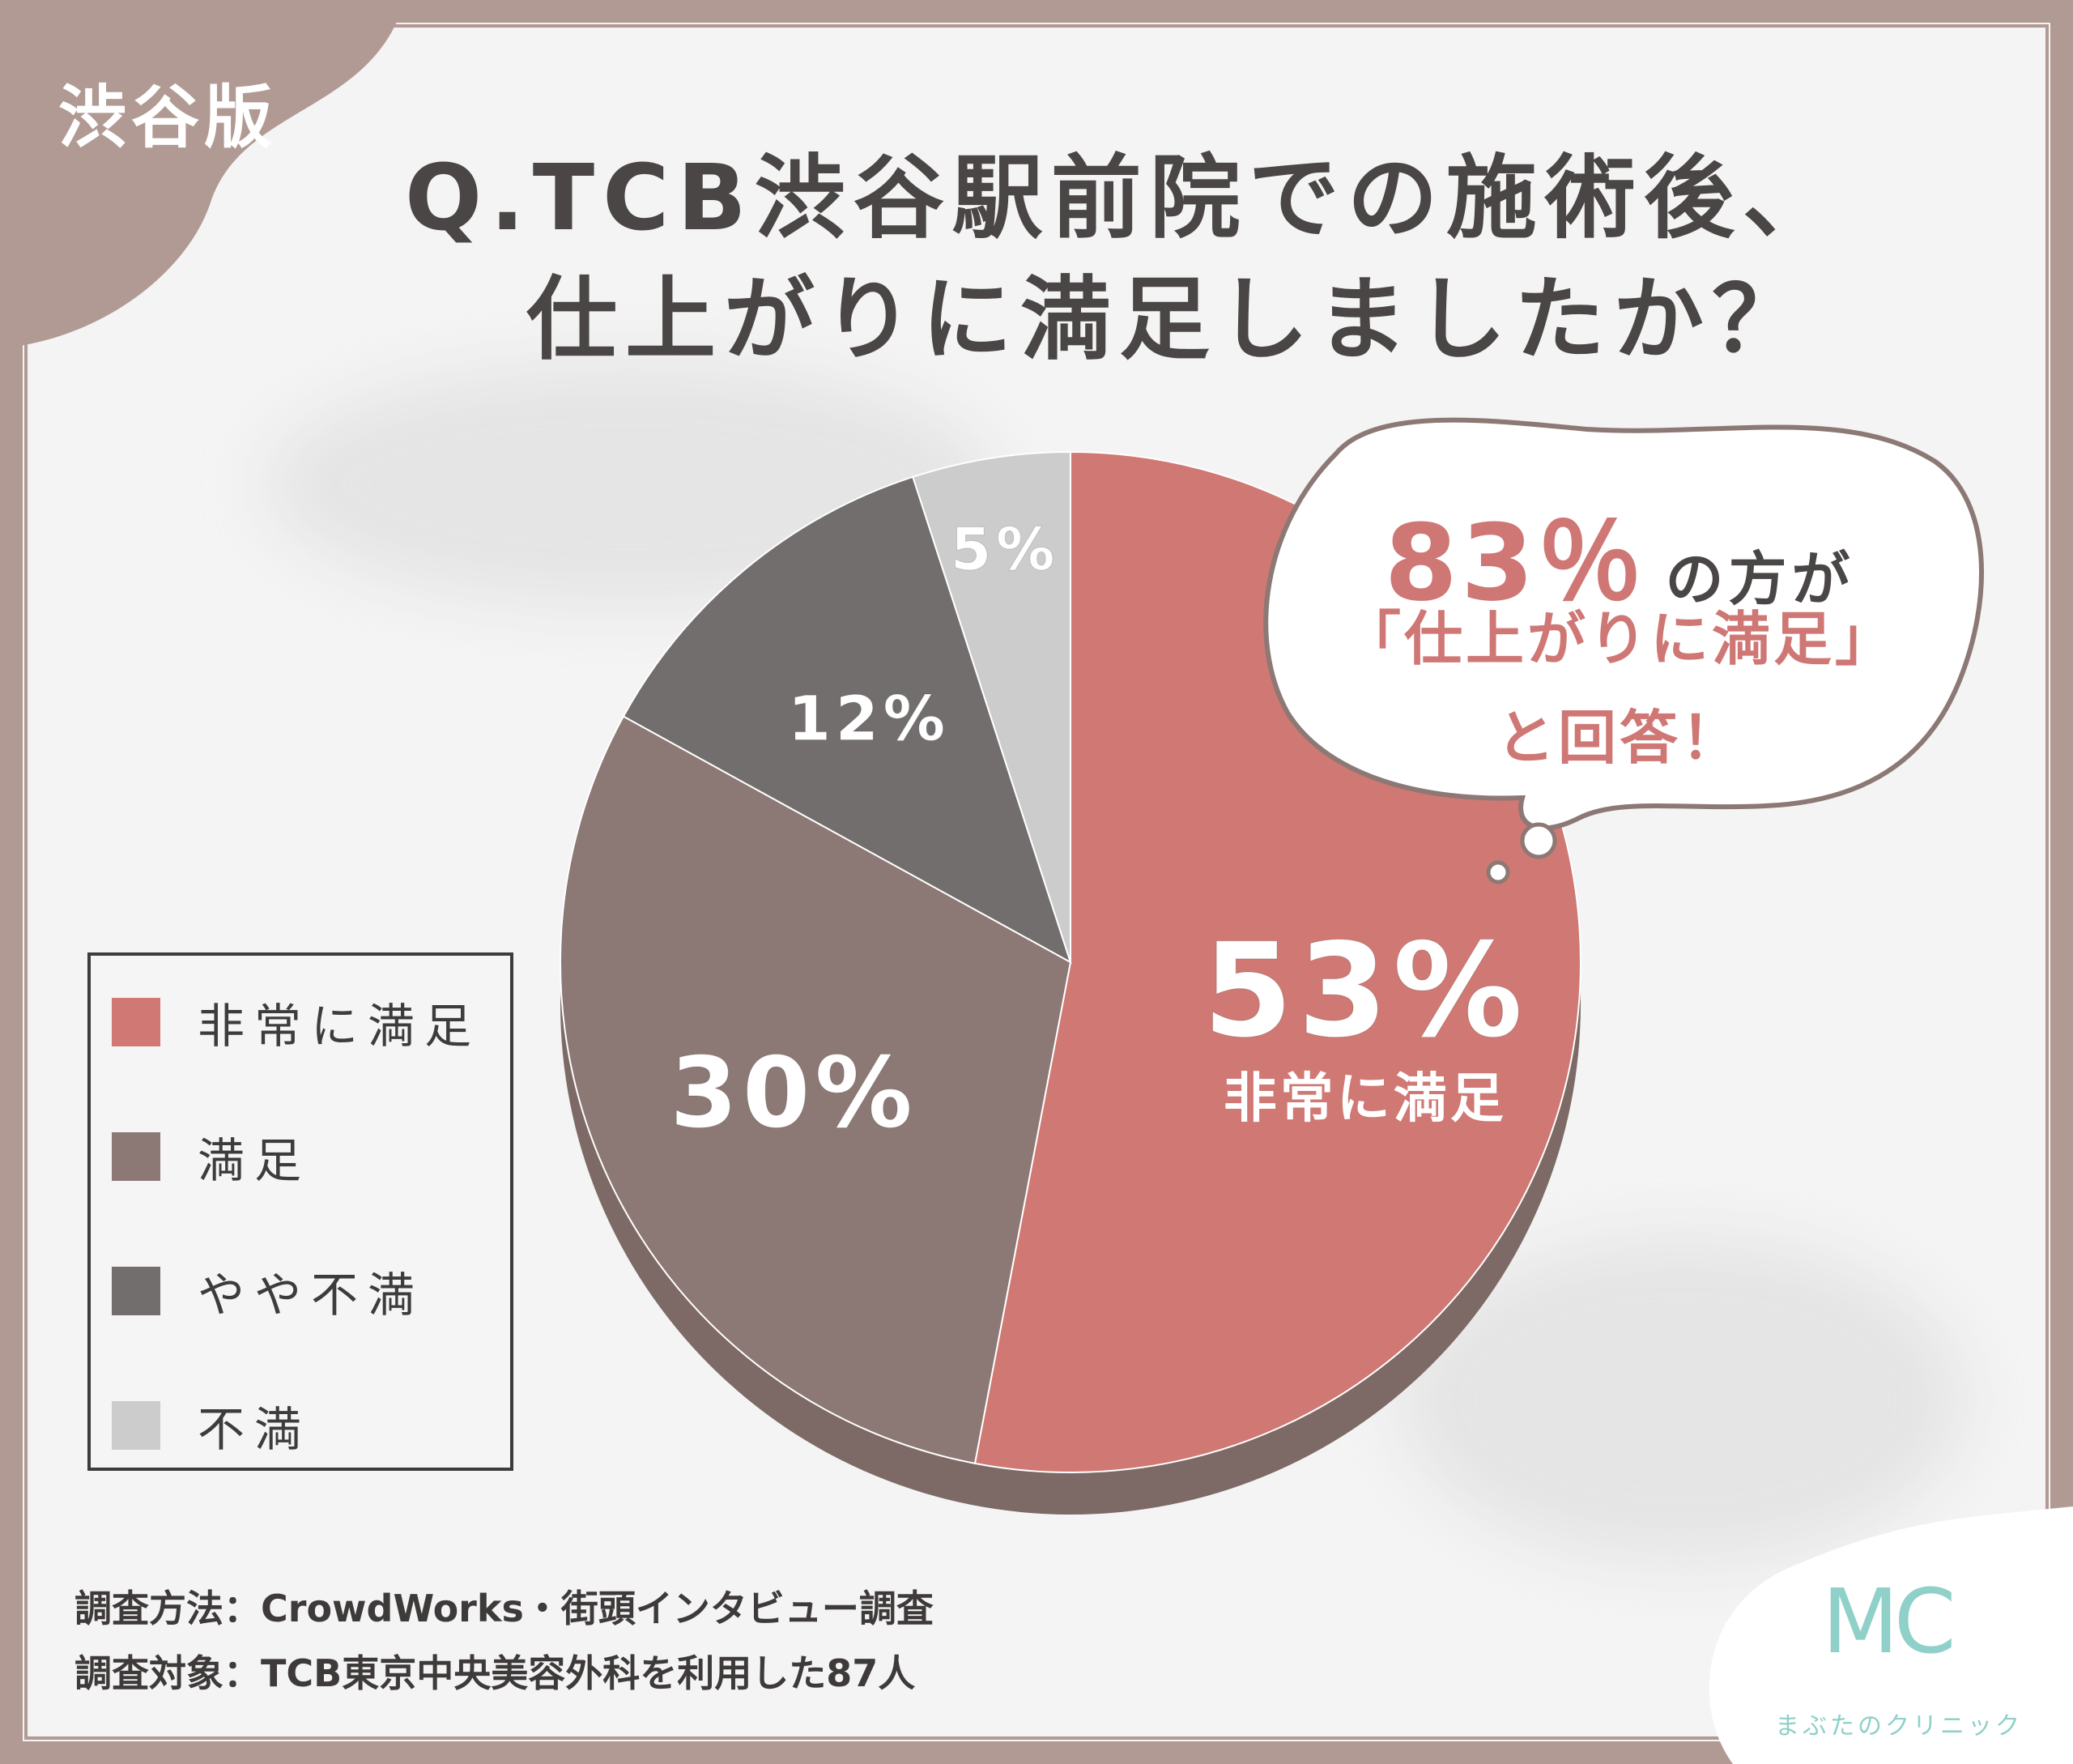 The image size is (2073, 1764). I want to click on survey-method: 調査方法：CrowdWorks・街頭インタビュー調査, so click(504, 1608).